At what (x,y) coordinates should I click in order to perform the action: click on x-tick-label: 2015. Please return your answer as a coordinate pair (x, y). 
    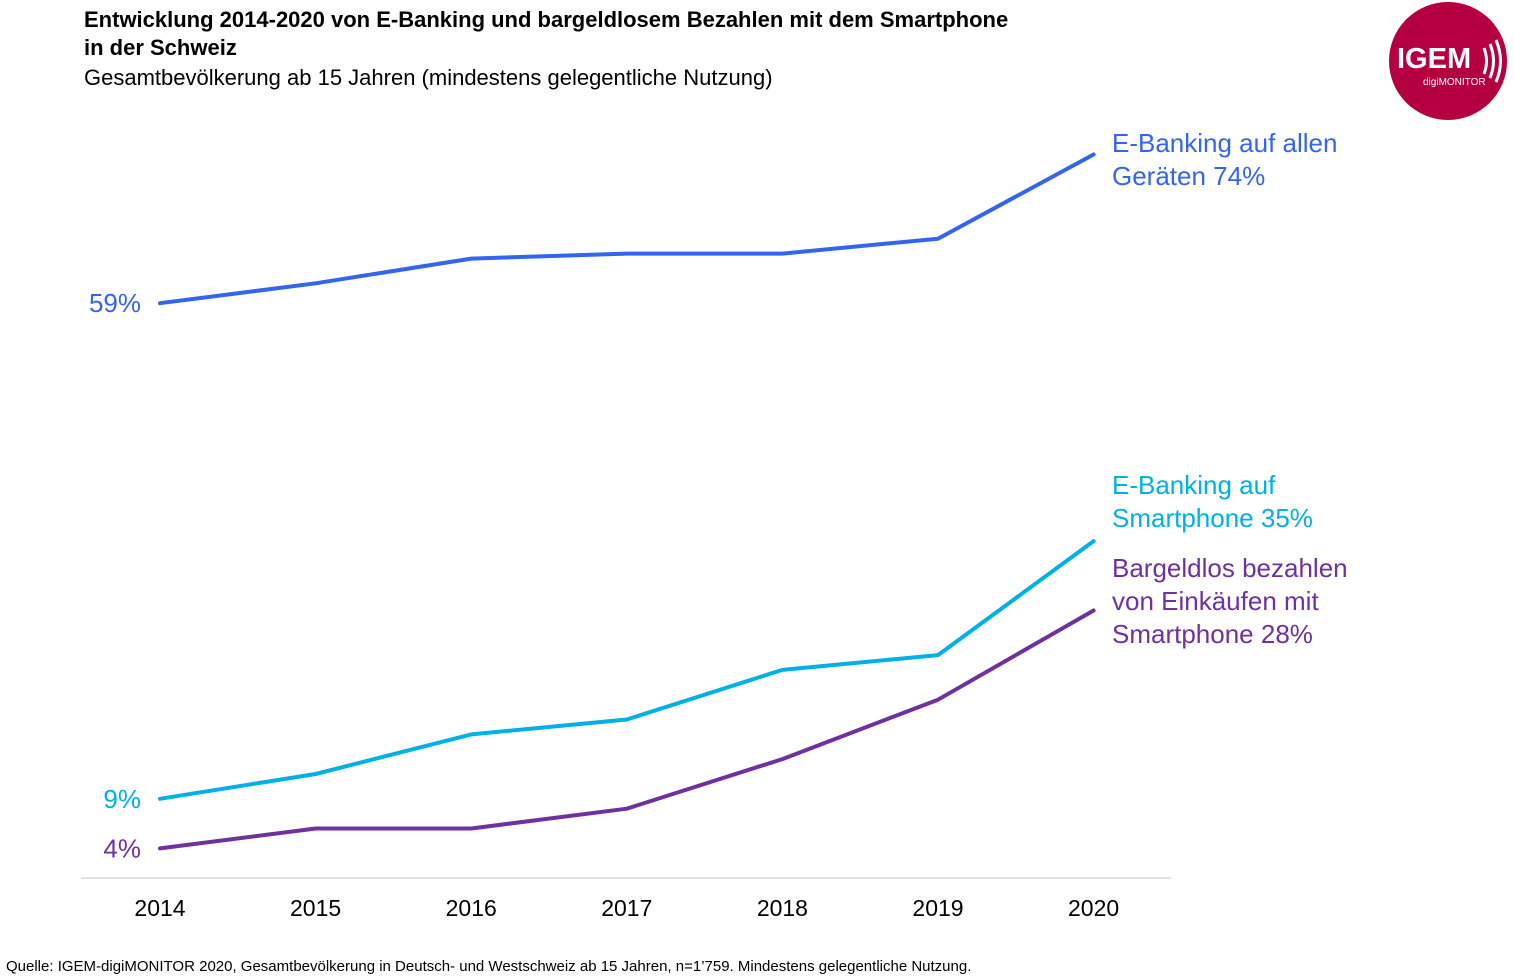
    Looking at the image, I should click on (315, 908).